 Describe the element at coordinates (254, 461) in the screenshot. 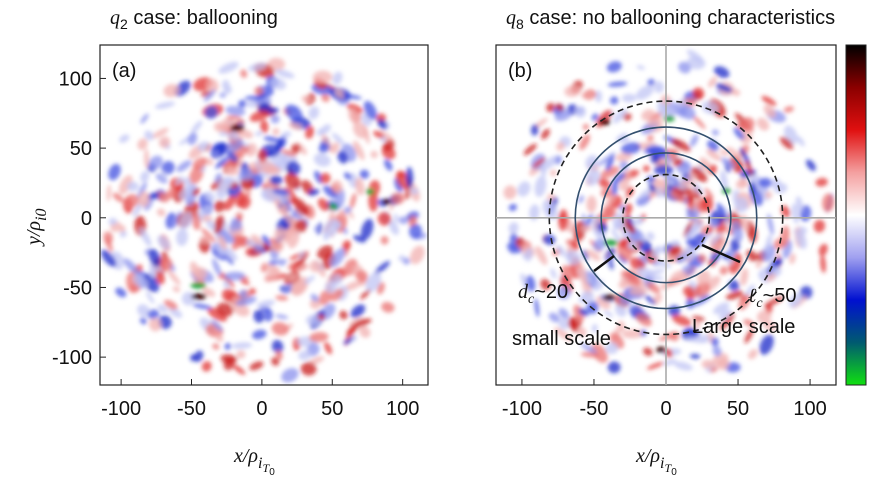

I see `x-axis-label: x/ρiT0` at that location.